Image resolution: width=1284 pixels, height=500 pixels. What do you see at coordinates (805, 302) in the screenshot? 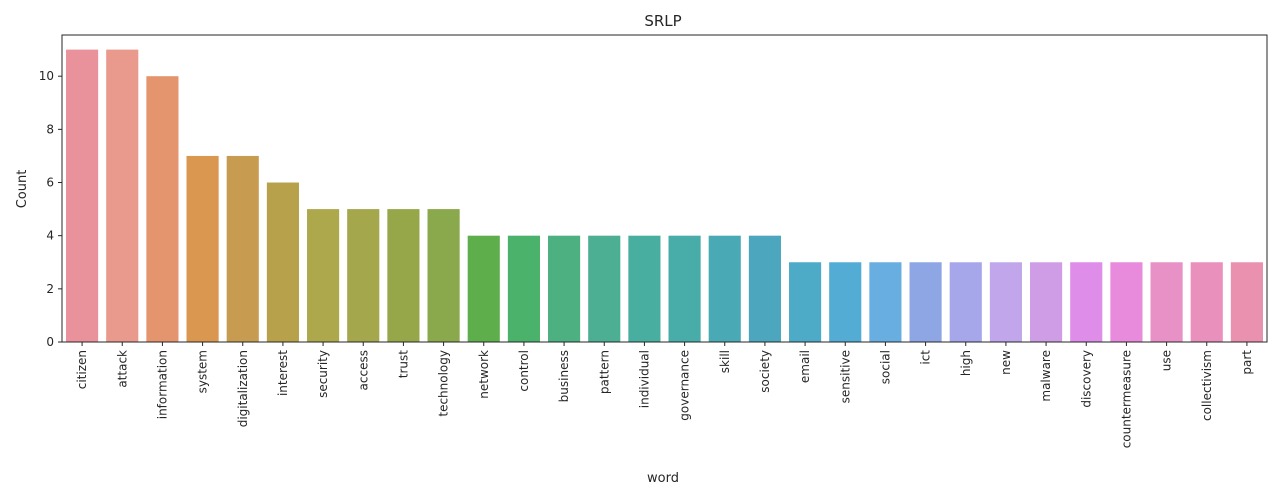
I see `bar-email` at bounding box center [805, 302].